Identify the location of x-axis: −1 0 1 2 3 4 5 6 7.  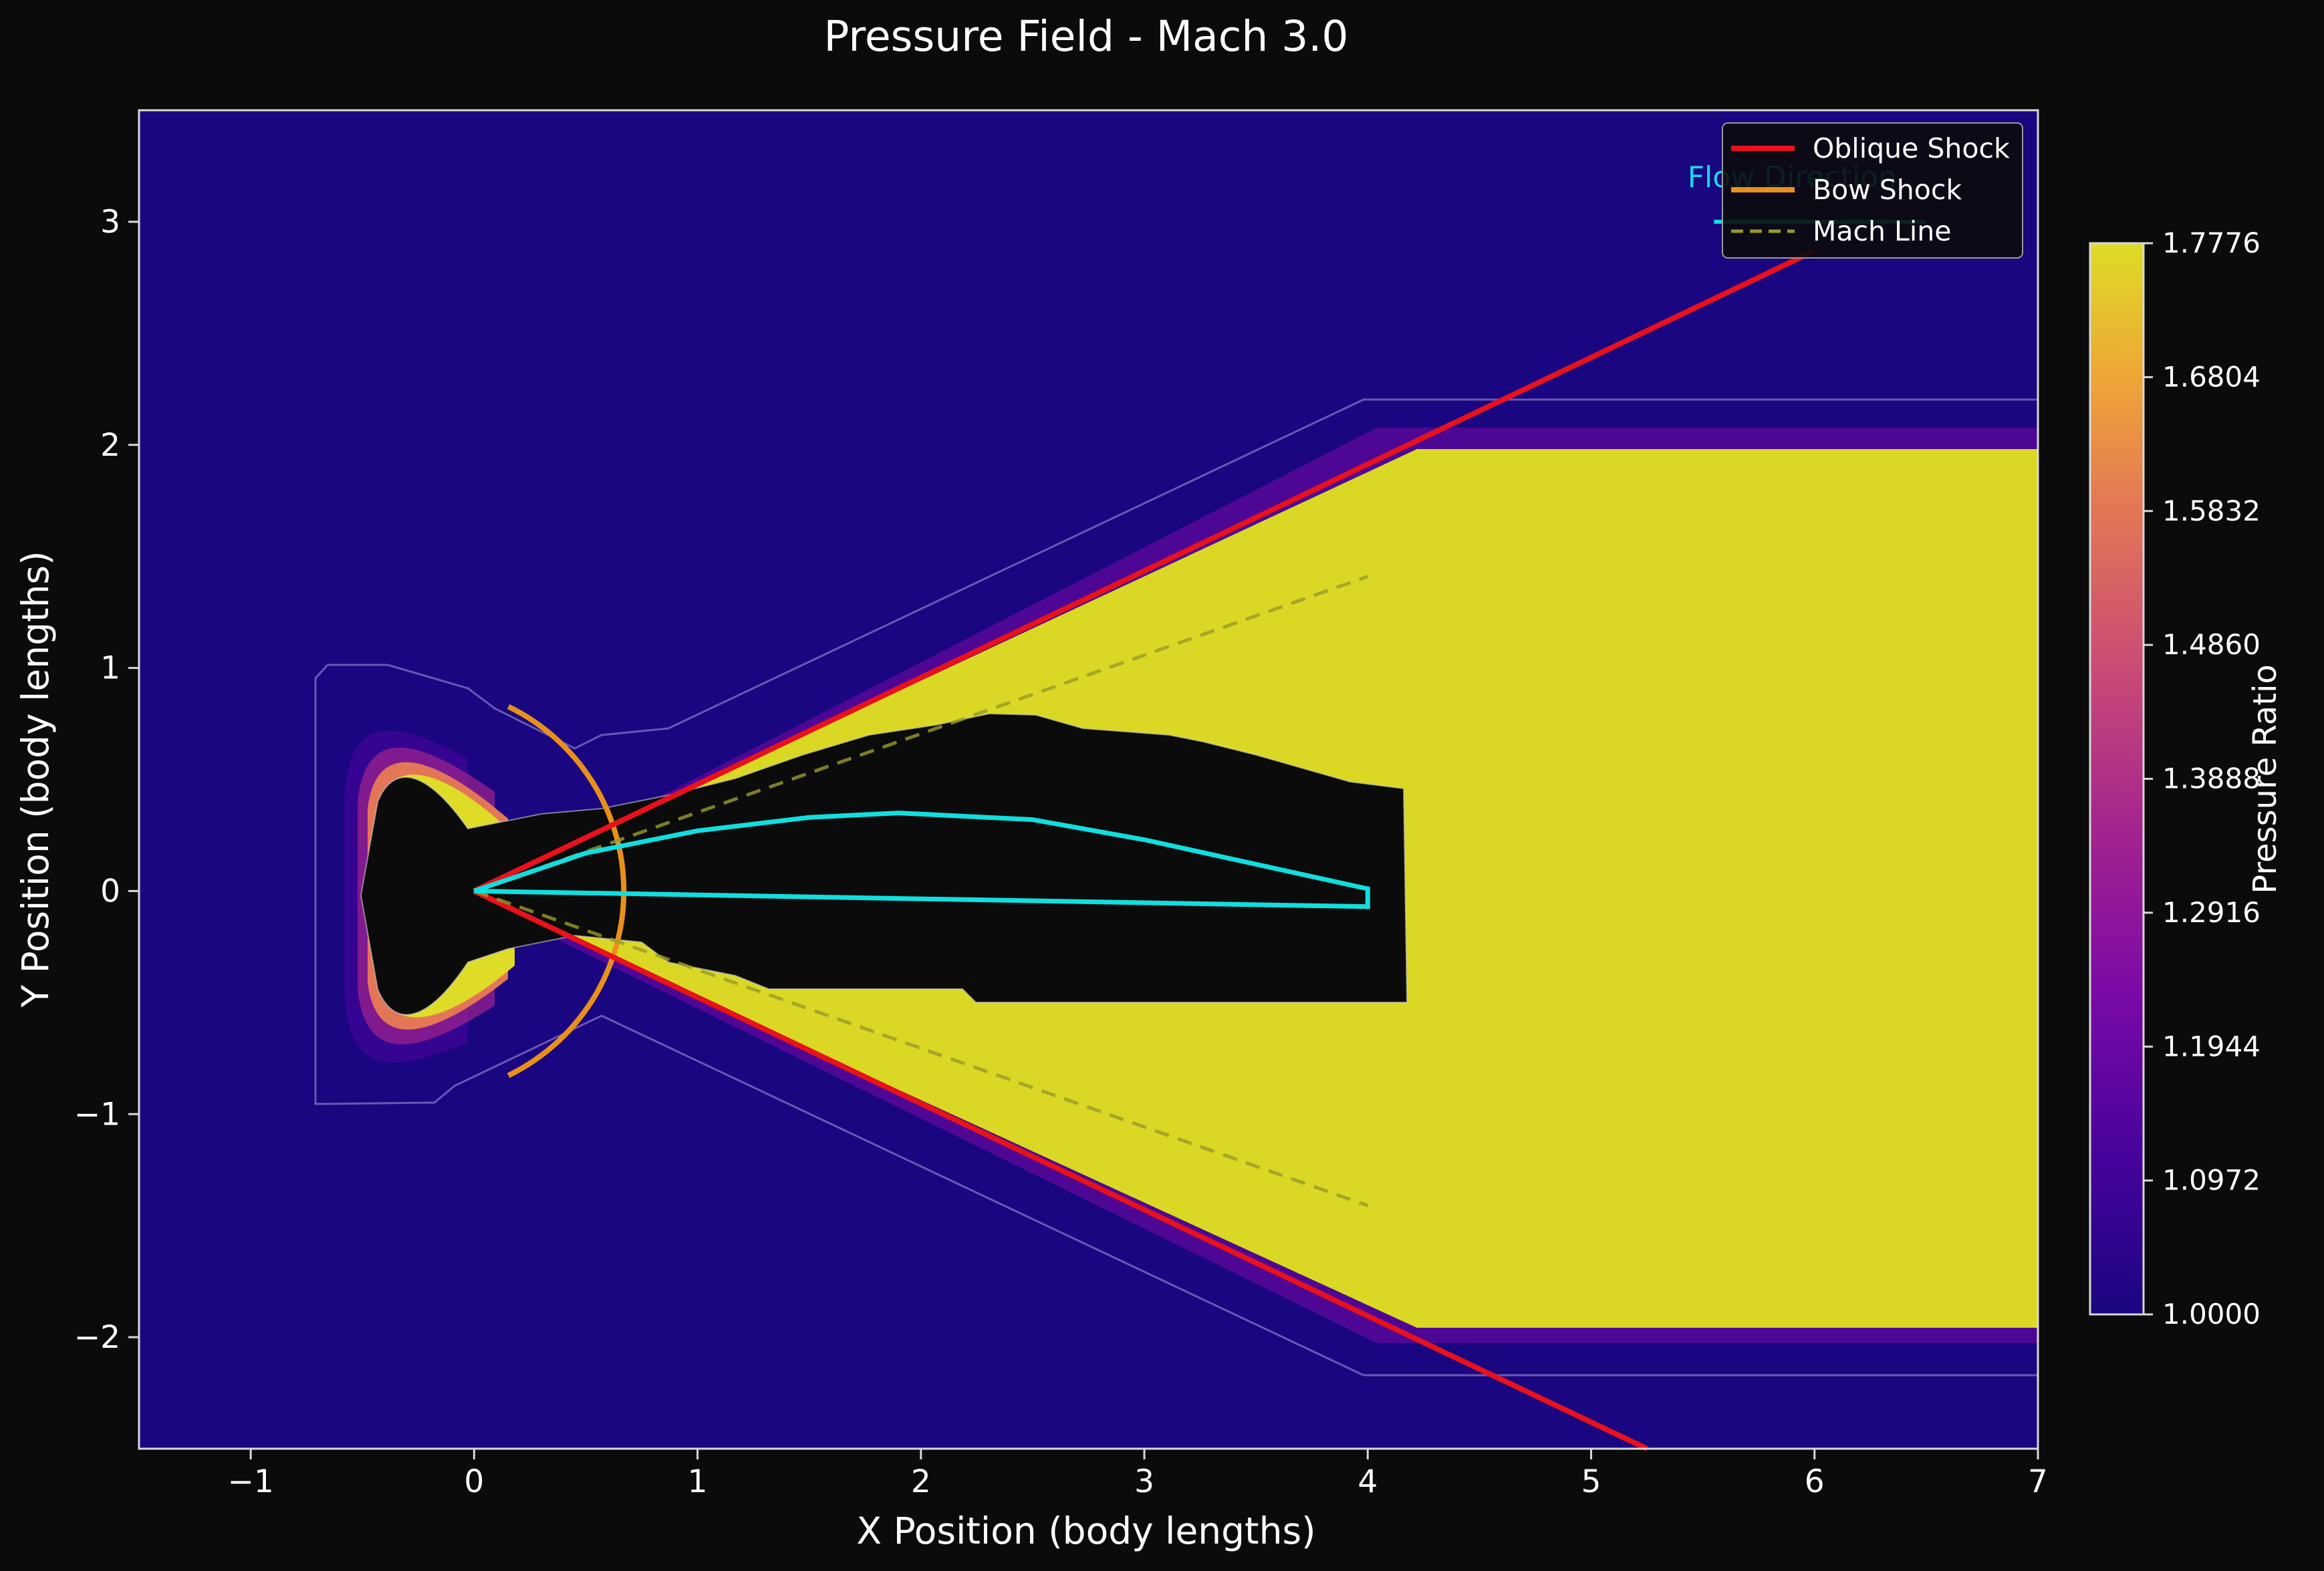
(1137, 1474).